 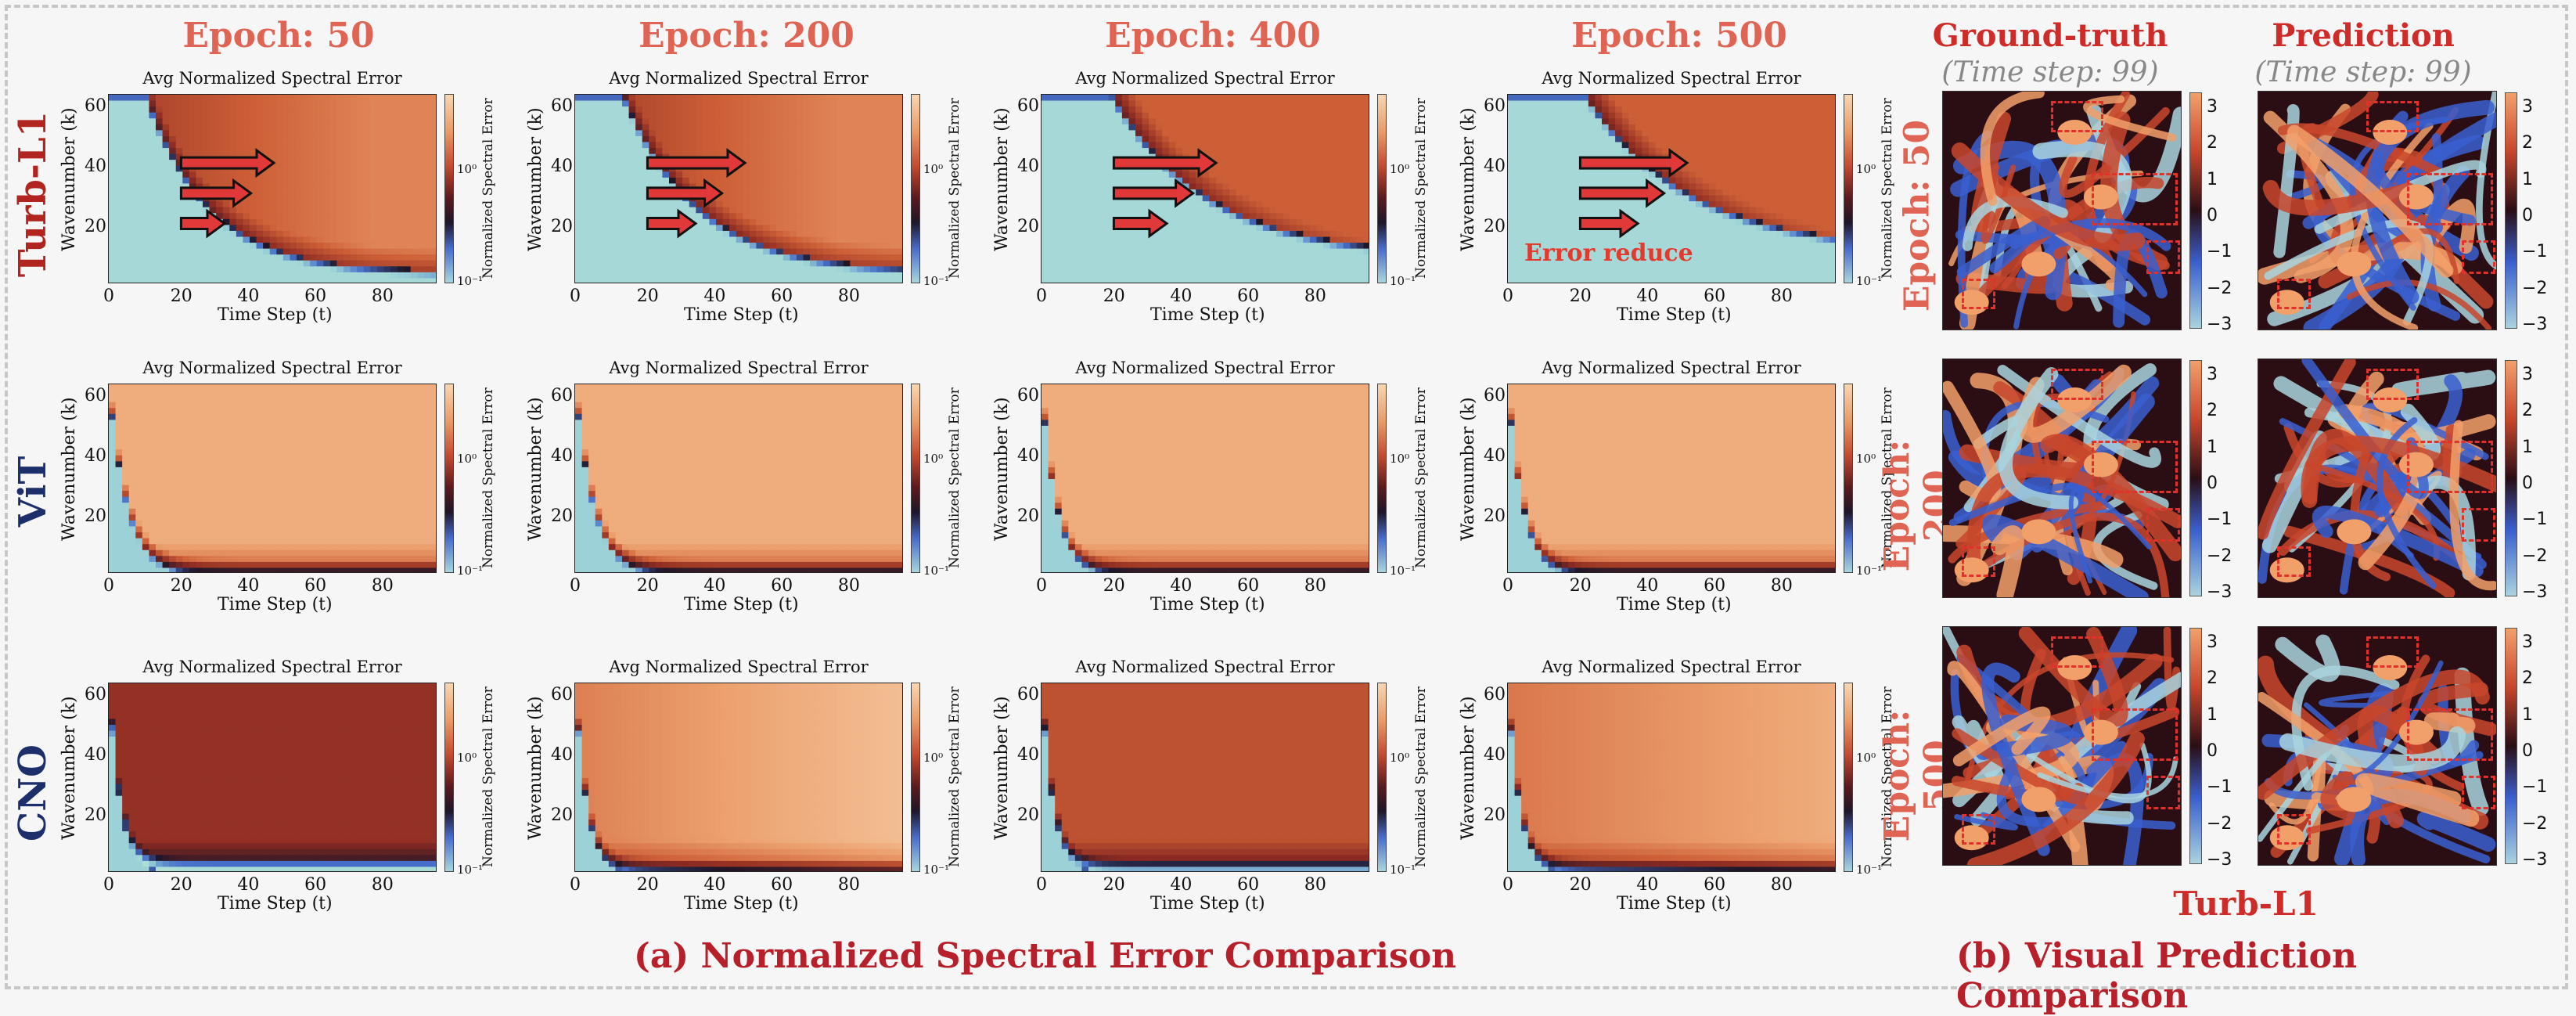 I want to click on y-tick-label: 40, so click(x=562, y=166).